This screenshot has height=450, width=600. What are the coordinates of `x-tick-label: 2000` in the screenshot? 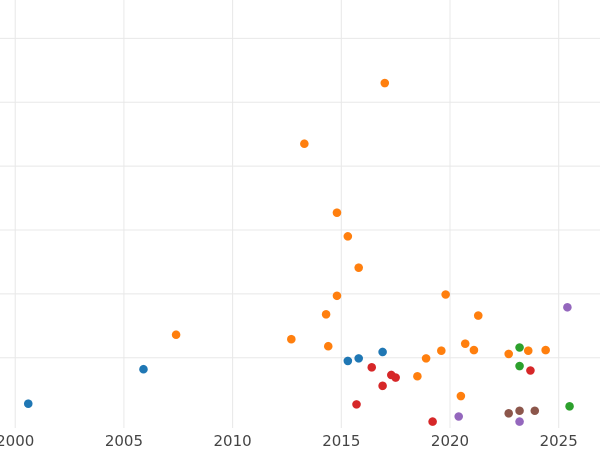 It's located at (17, 441).